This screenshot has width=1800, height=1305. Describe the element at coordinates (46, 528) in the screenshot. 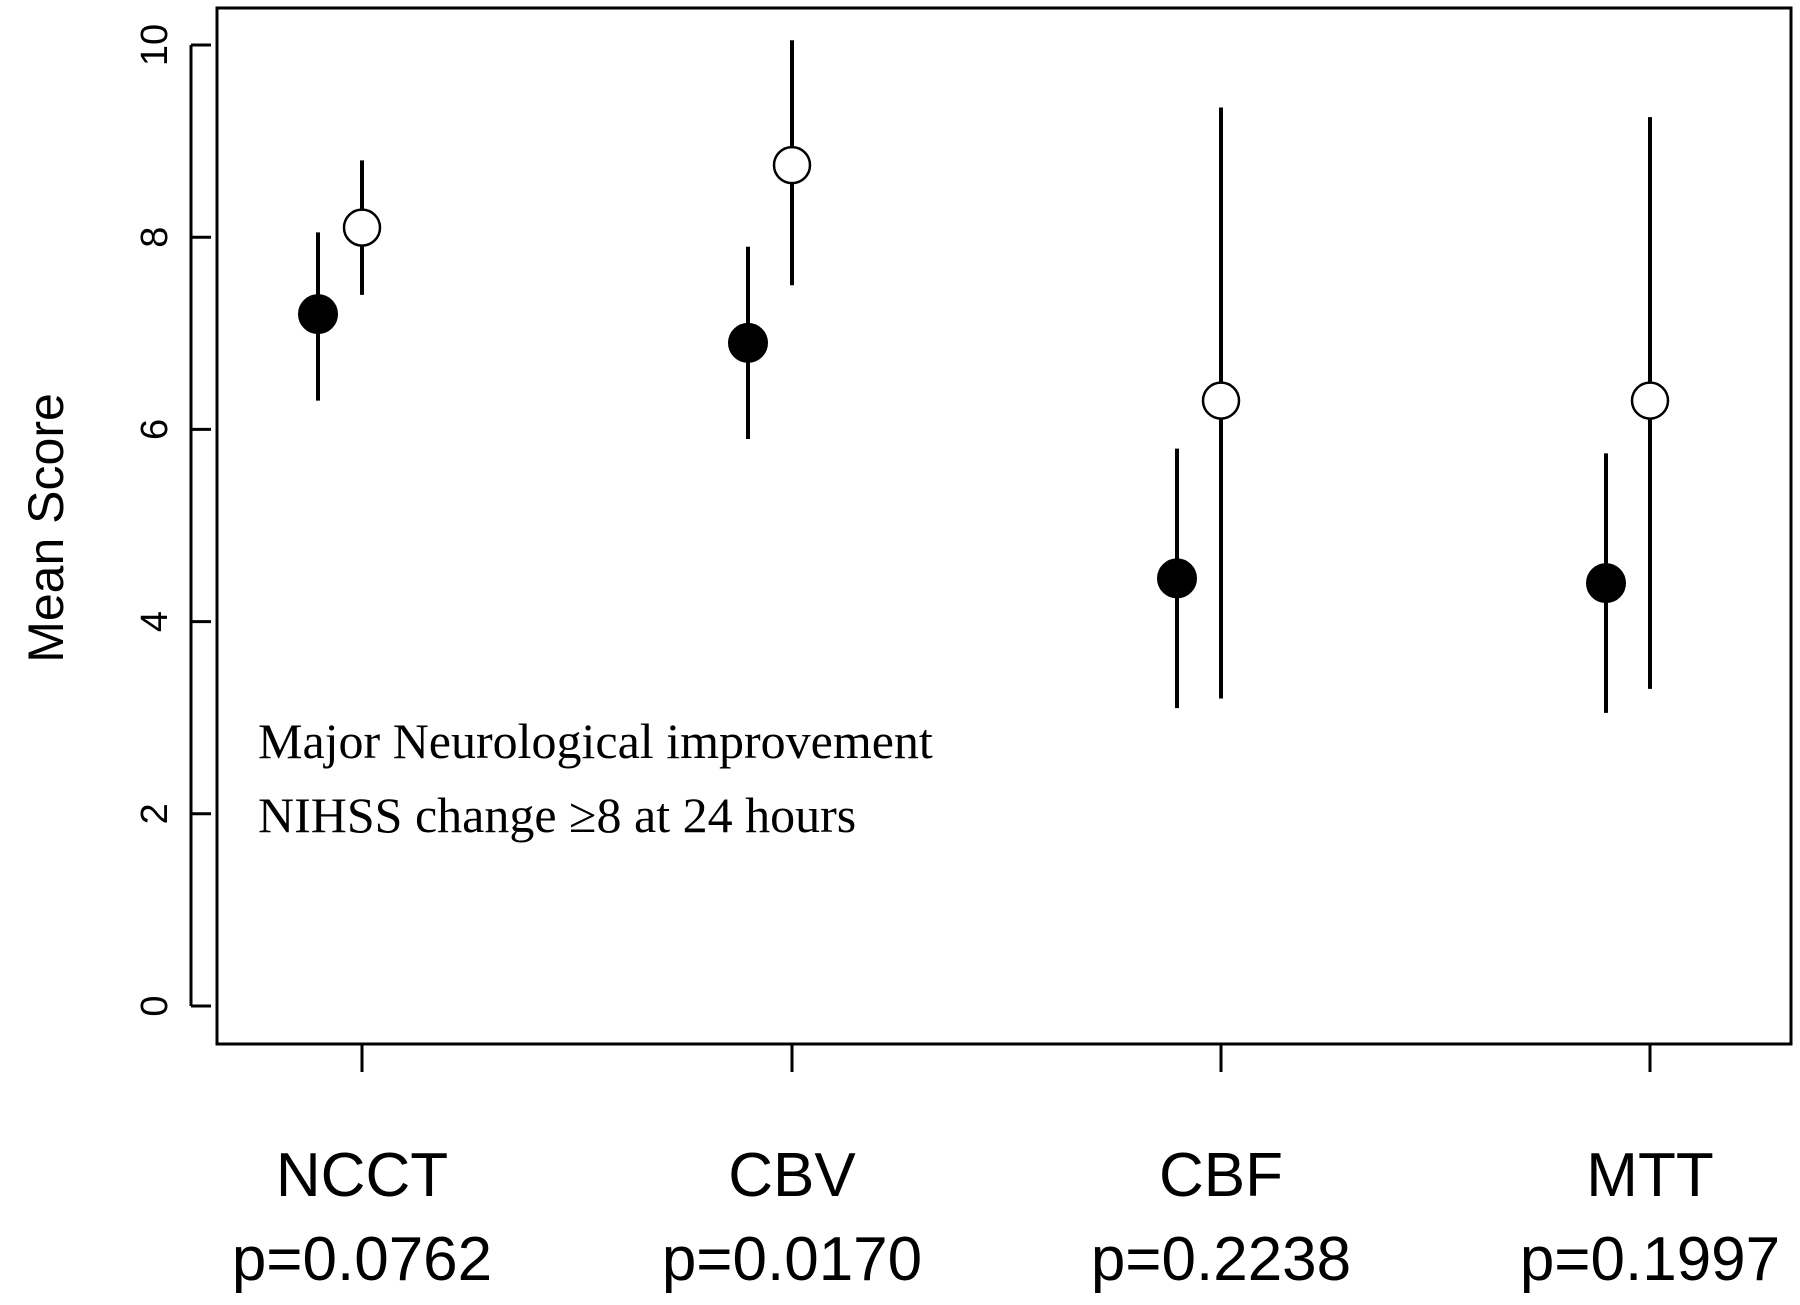

I see `y-axis-label: Mean Score` at that location.